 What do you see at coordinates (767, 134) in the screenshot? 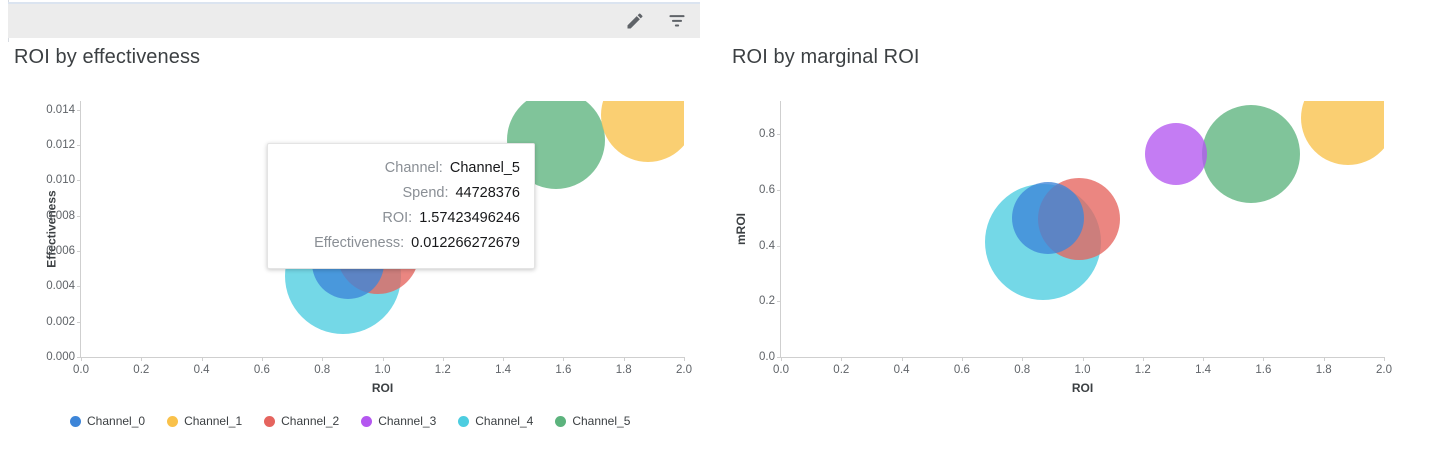
I see `y-tick-label-right: 0.8` at bounding box center [767, 134].